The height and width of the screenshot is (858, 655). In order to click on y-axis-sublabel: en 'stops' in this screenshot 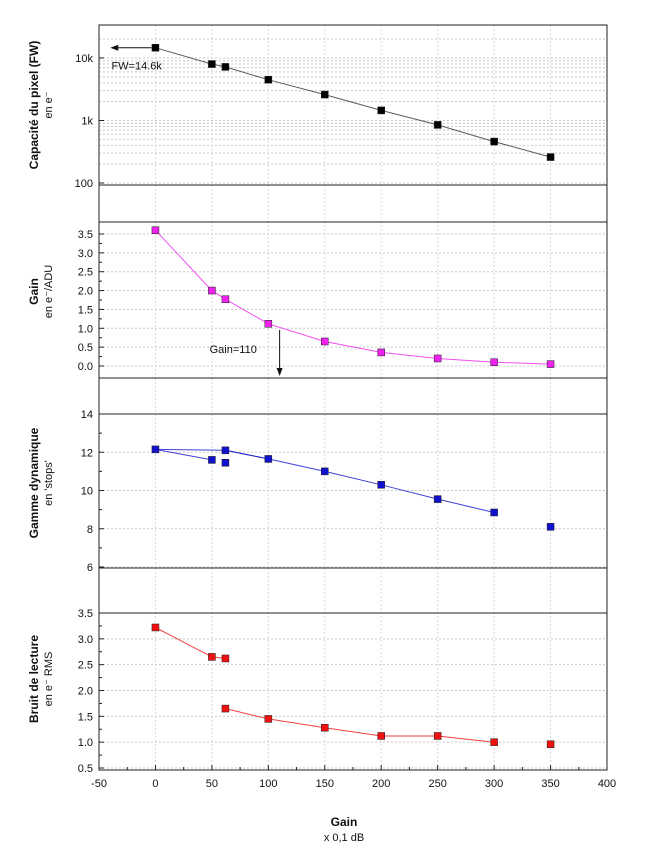, I will do `click(49, 483)`.